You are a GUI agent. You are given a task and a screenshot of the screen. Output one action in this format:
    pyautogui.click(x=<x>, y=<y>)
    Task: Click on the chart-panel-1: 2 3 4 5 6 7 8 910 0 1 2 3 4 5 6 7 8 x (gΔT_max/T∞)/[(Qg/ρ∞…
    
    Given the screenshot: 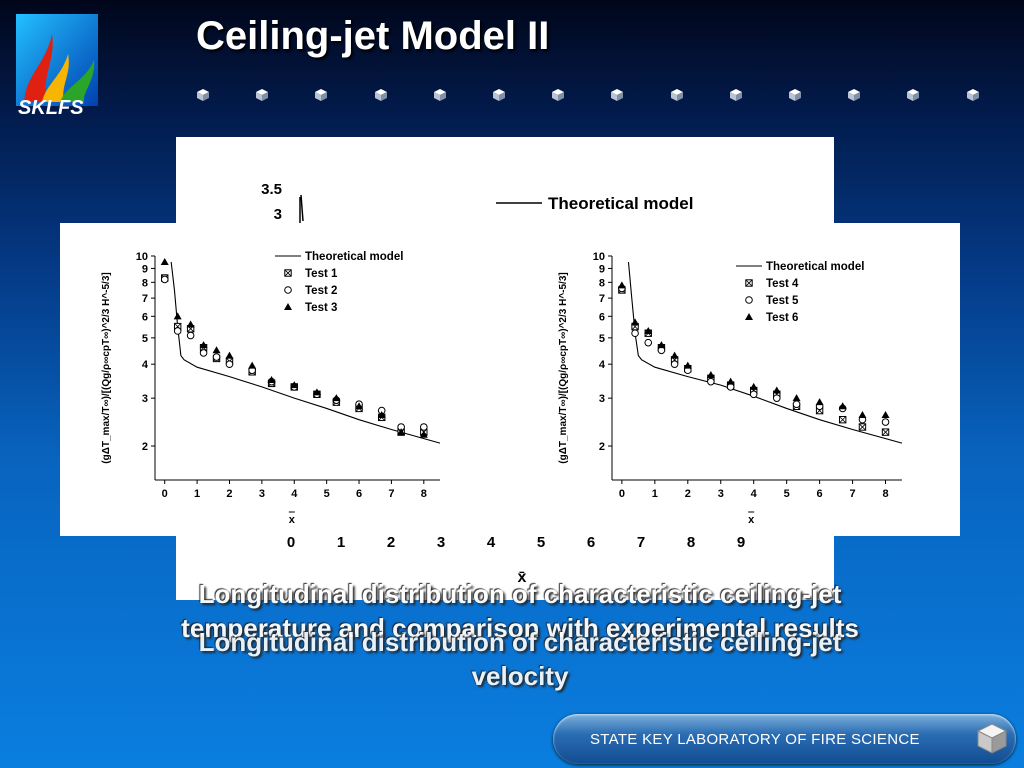 What is the action you would take?
    pyautogui.click(x=271, y=388)
    